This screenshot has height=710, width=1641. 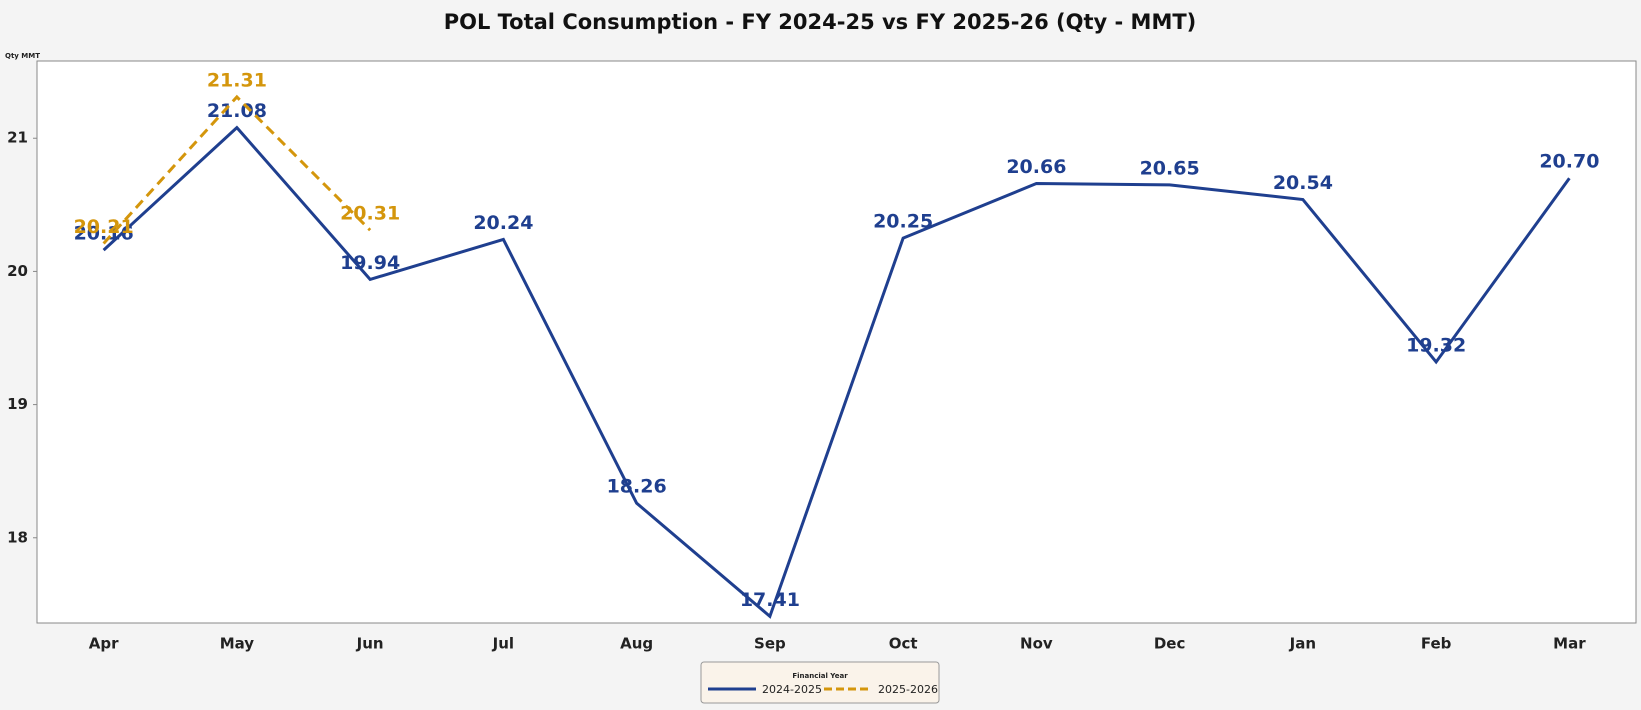 What do you see at coordinates (104, 227) in the screenshot?
I see `data-label: 20.21` at bounding box center [104, 227].